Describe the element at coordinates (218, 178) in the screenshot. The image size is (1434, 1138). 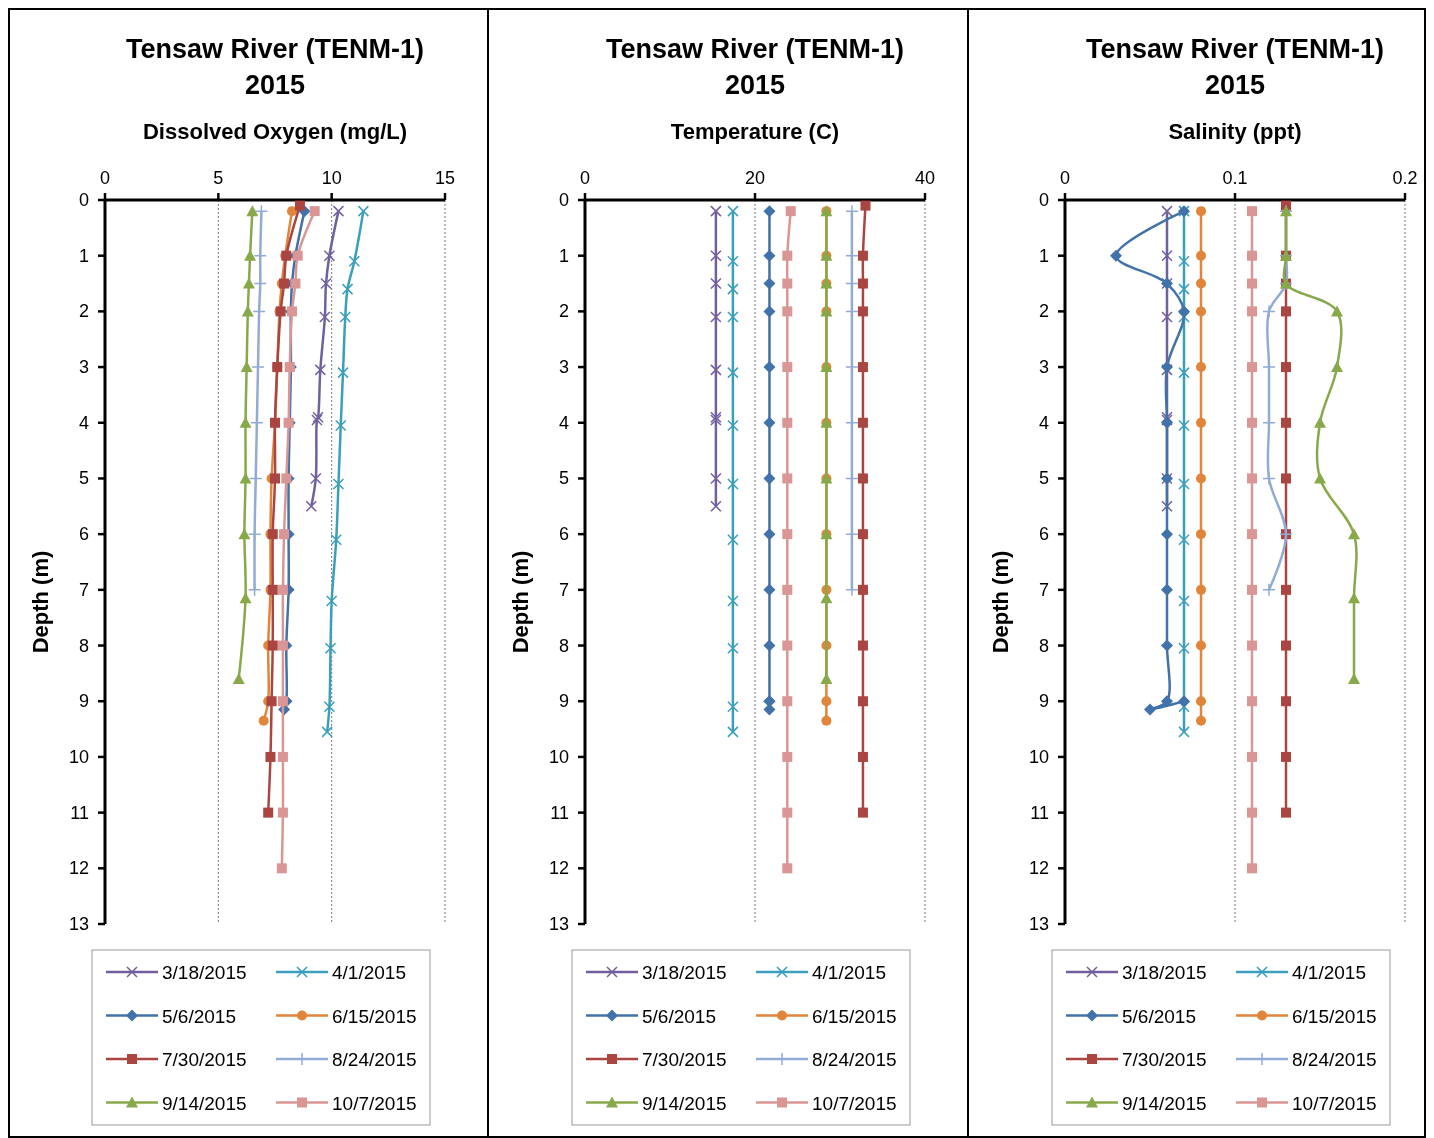
I see `x-tick-label: 5` at that location.